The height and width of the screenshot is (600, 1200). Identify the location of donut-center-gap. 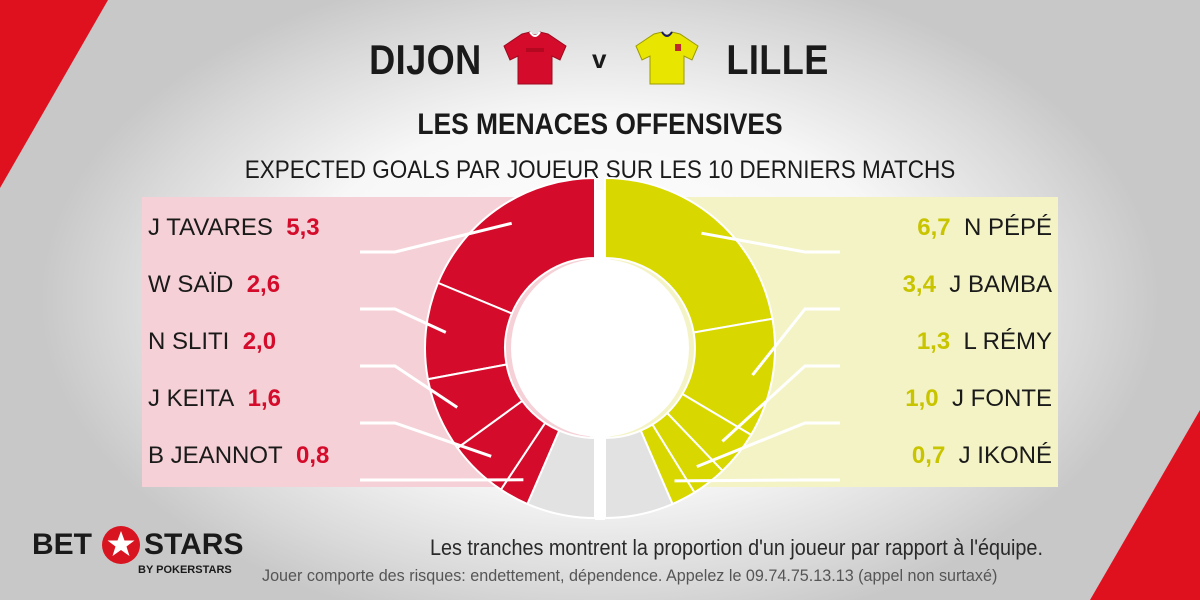
(600, 355).